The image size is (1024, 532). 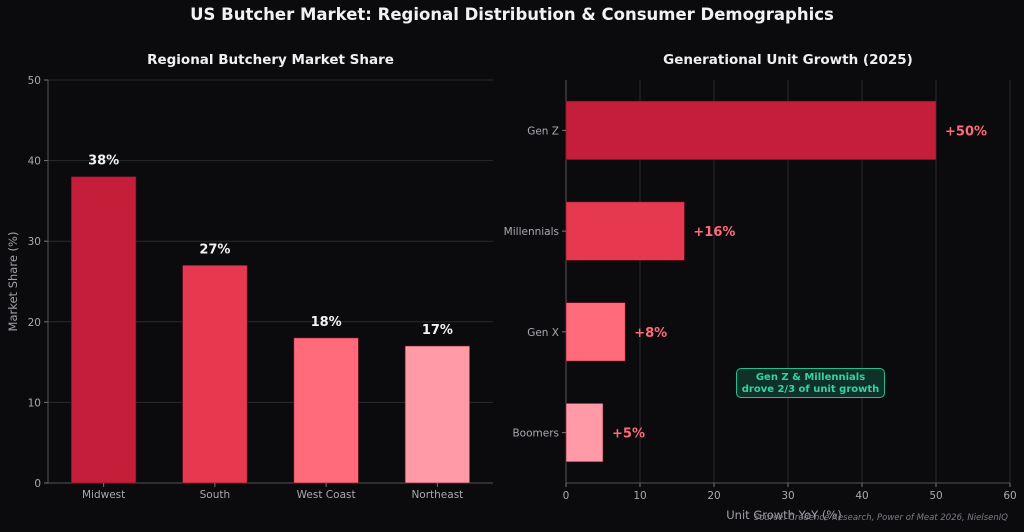 What do you see at coordinates (103, 495) in the screenshot?
I see `left-xtick-label: Midwest` at bounding box center [103, 495].